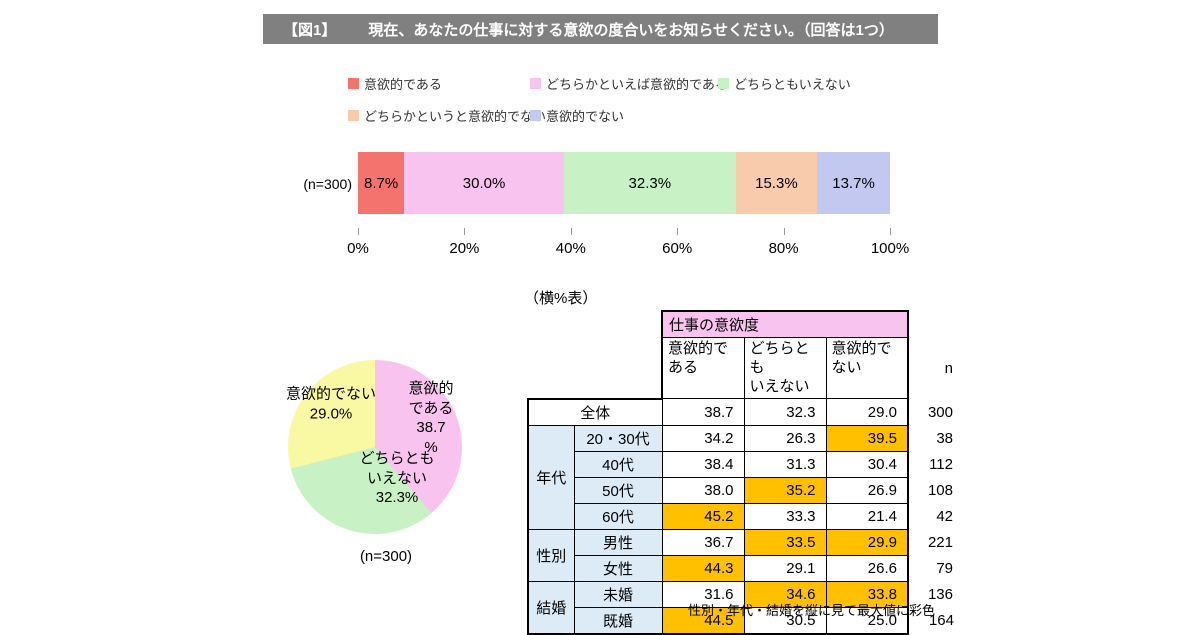 Image resolution: width=1200 pixels, height=635 pixels. What do you see at coordinates (703, 490) in the screenshot?
I see `value-cell: 38.0` at bounding box center [703, 490].